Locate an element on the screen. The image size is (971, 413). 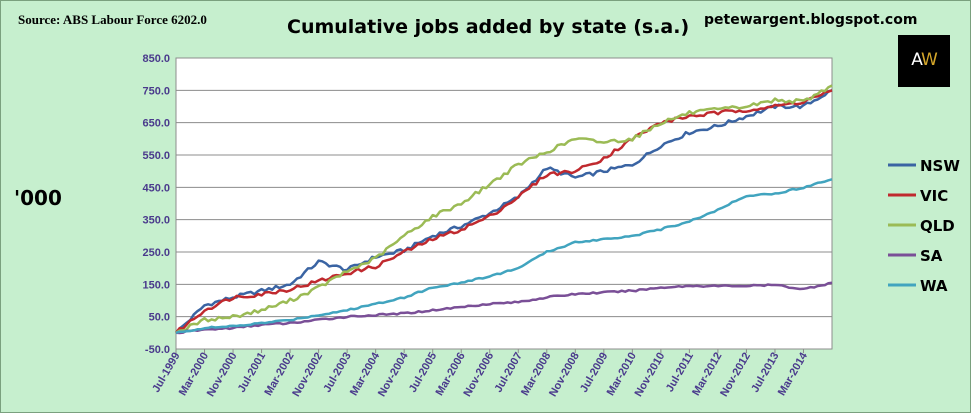
y-tick-label: 450.0 is located at coordinates (156, 188).